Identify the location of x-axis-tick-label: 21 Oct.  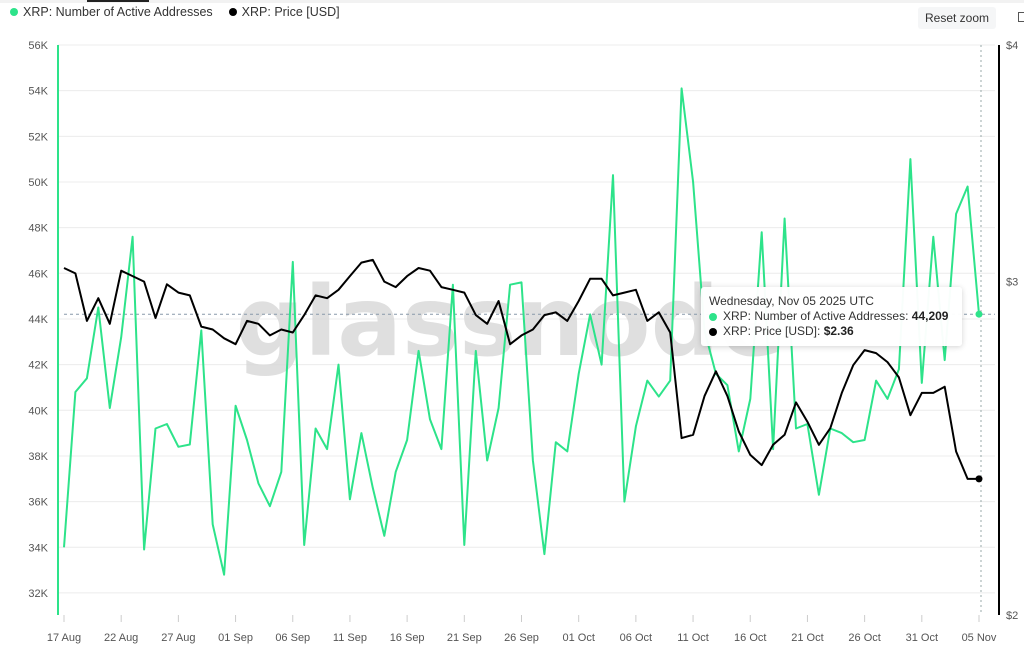
(807, 638).